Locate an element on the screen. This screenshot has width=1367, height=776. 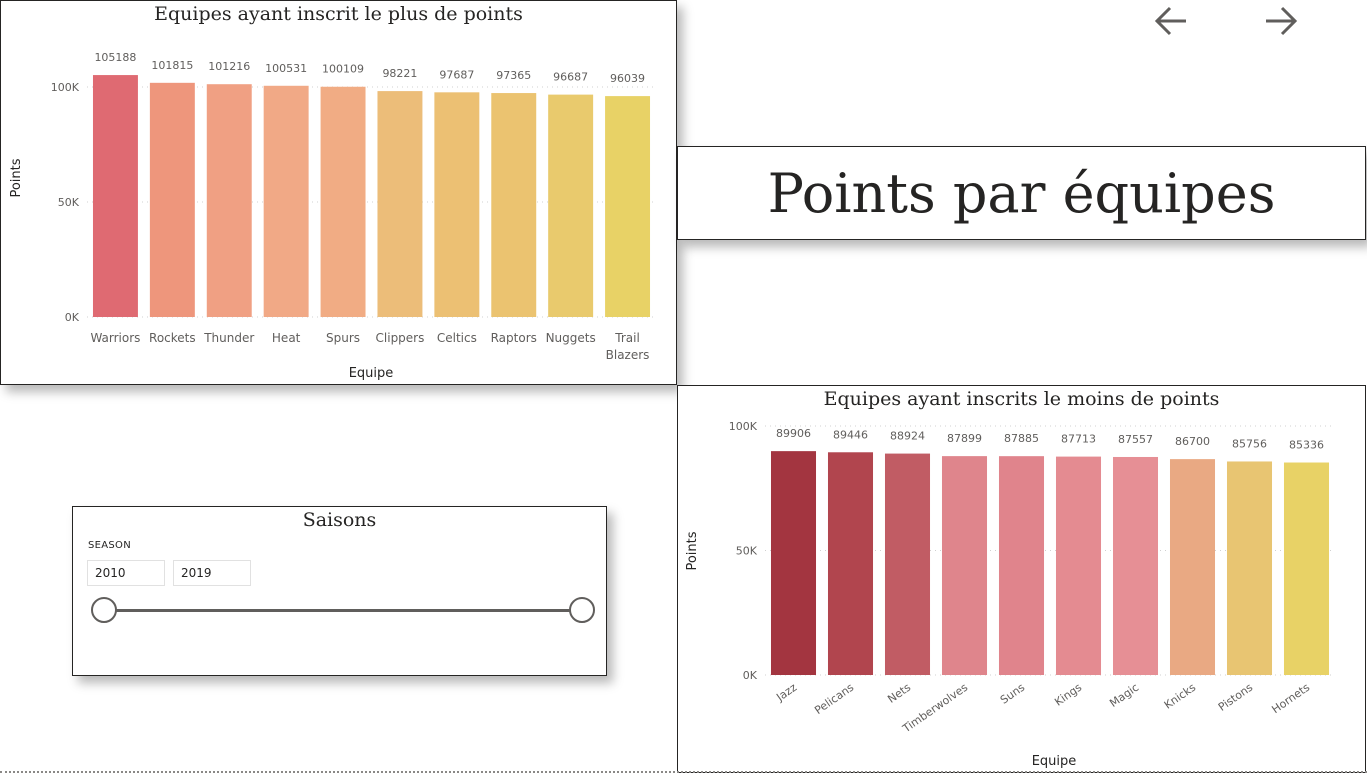
x-tick-label: Magic is located at coordinates (1124, 695).